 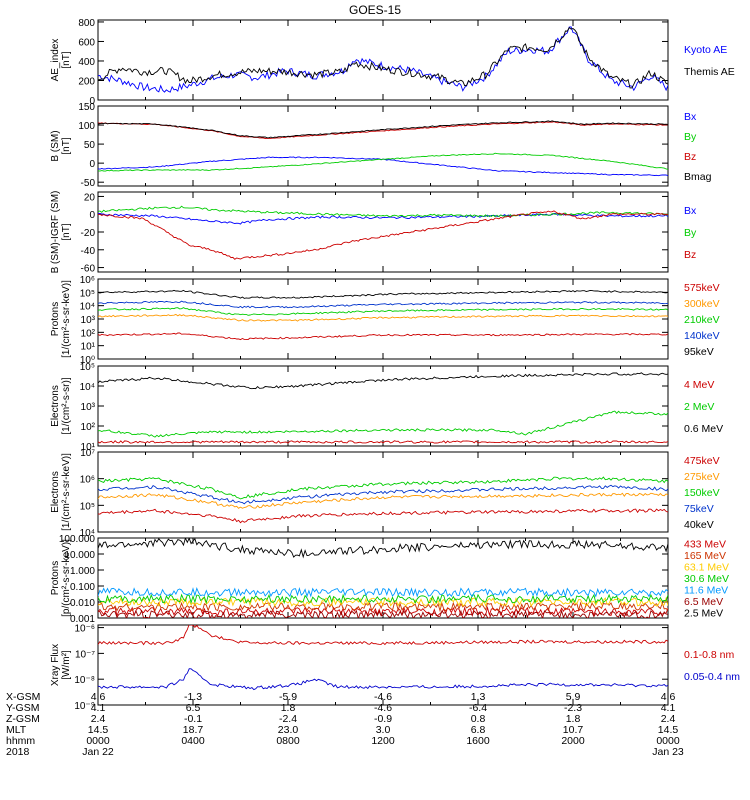 What do you see at coordinates (712, 677) in the screenshot?
I see `legend-entry: 0.05-0.4 nm` at bounding box center [712, 677].